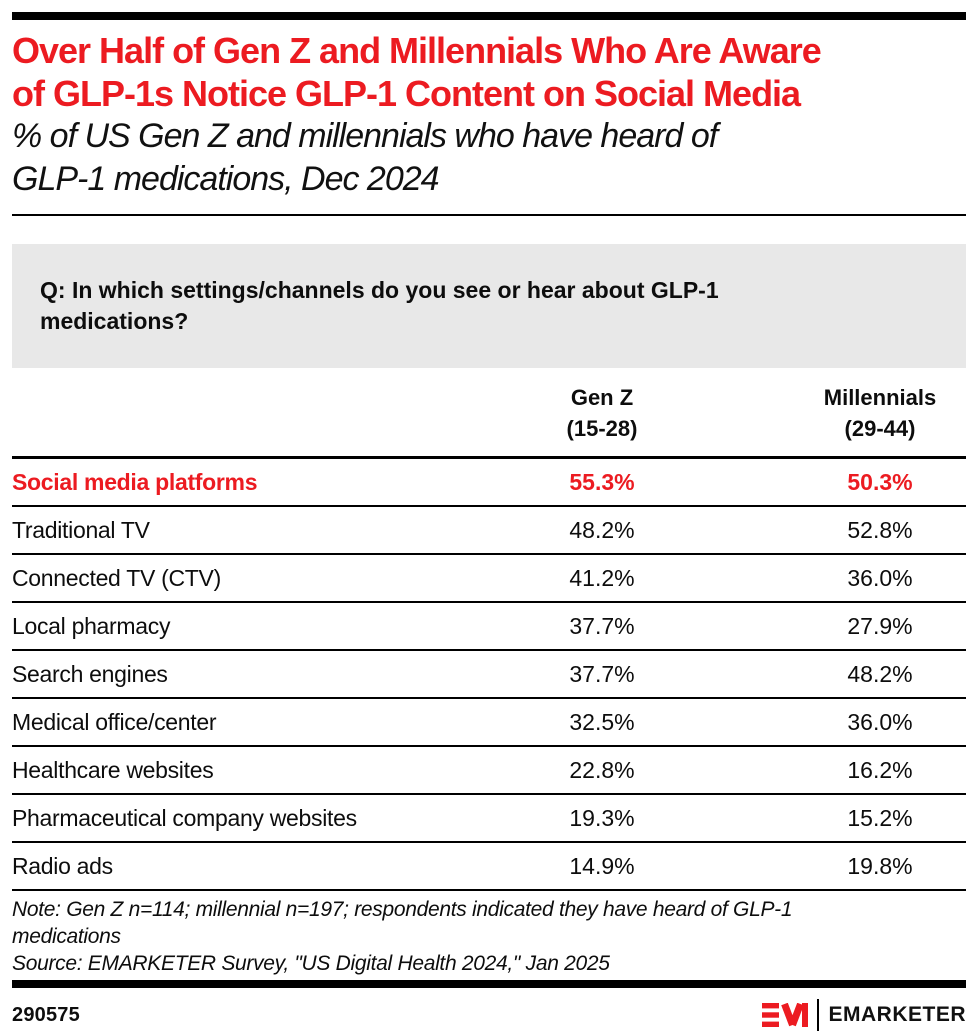 Image resolution: width=980 pixels, height=1031 pixels. I want to click on genz-value: 22.8%, so click(602, 769).